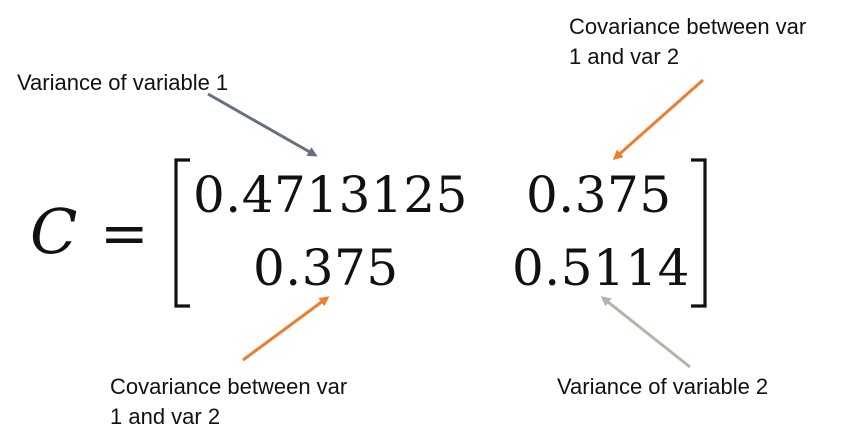  I want to click on matrix-cell-r2c2: 0.5114, so click(601, 268).